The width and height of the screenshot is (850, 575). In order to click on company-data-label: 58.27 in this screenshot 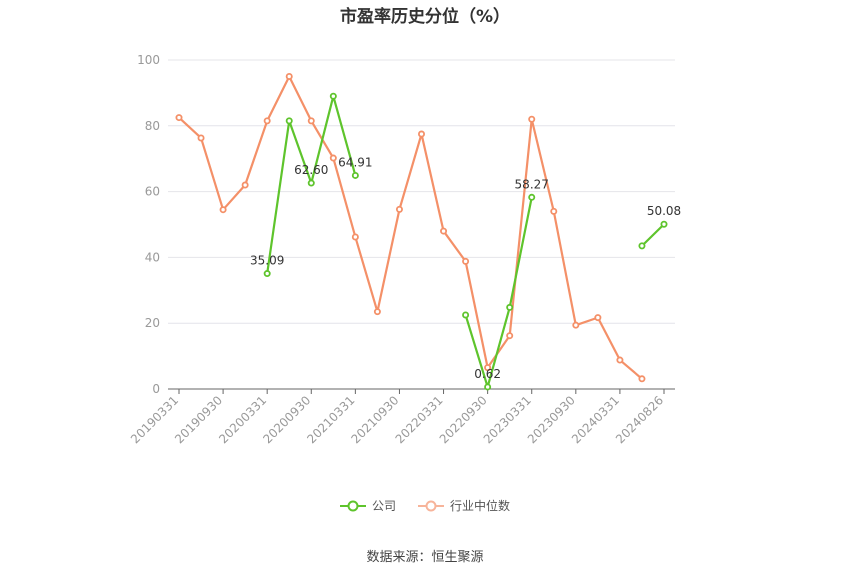, I will do `click(532, 184)`.